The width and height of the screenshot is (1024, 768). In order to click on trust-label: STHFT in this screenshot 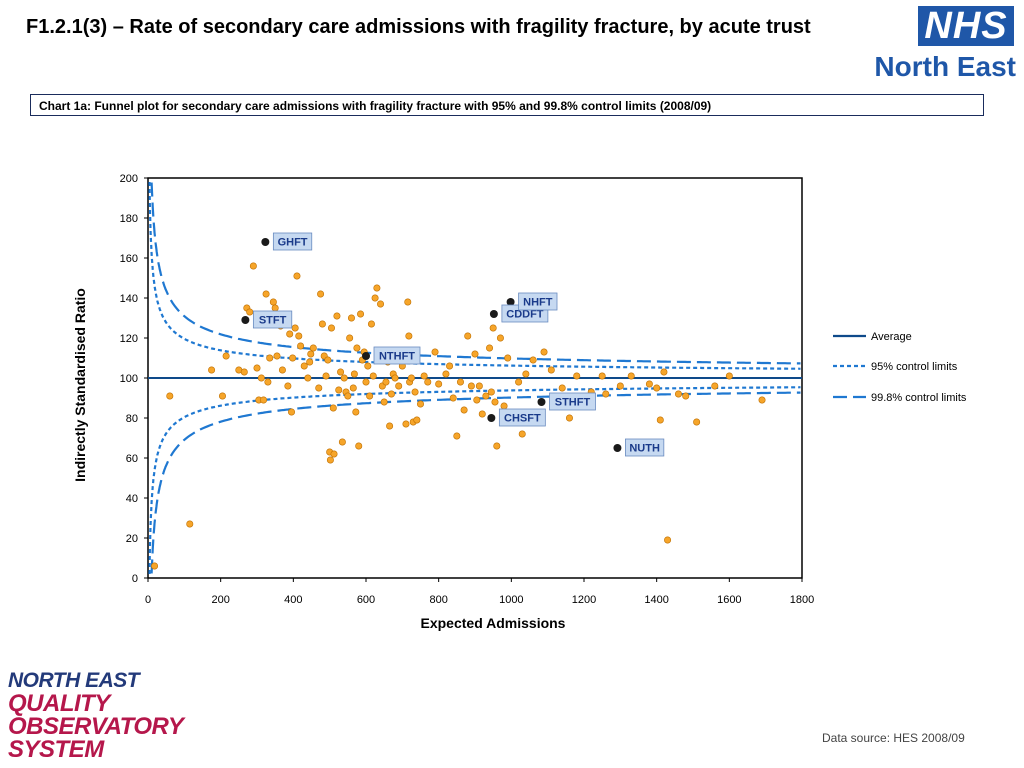, I will do `click(573, 403)`.